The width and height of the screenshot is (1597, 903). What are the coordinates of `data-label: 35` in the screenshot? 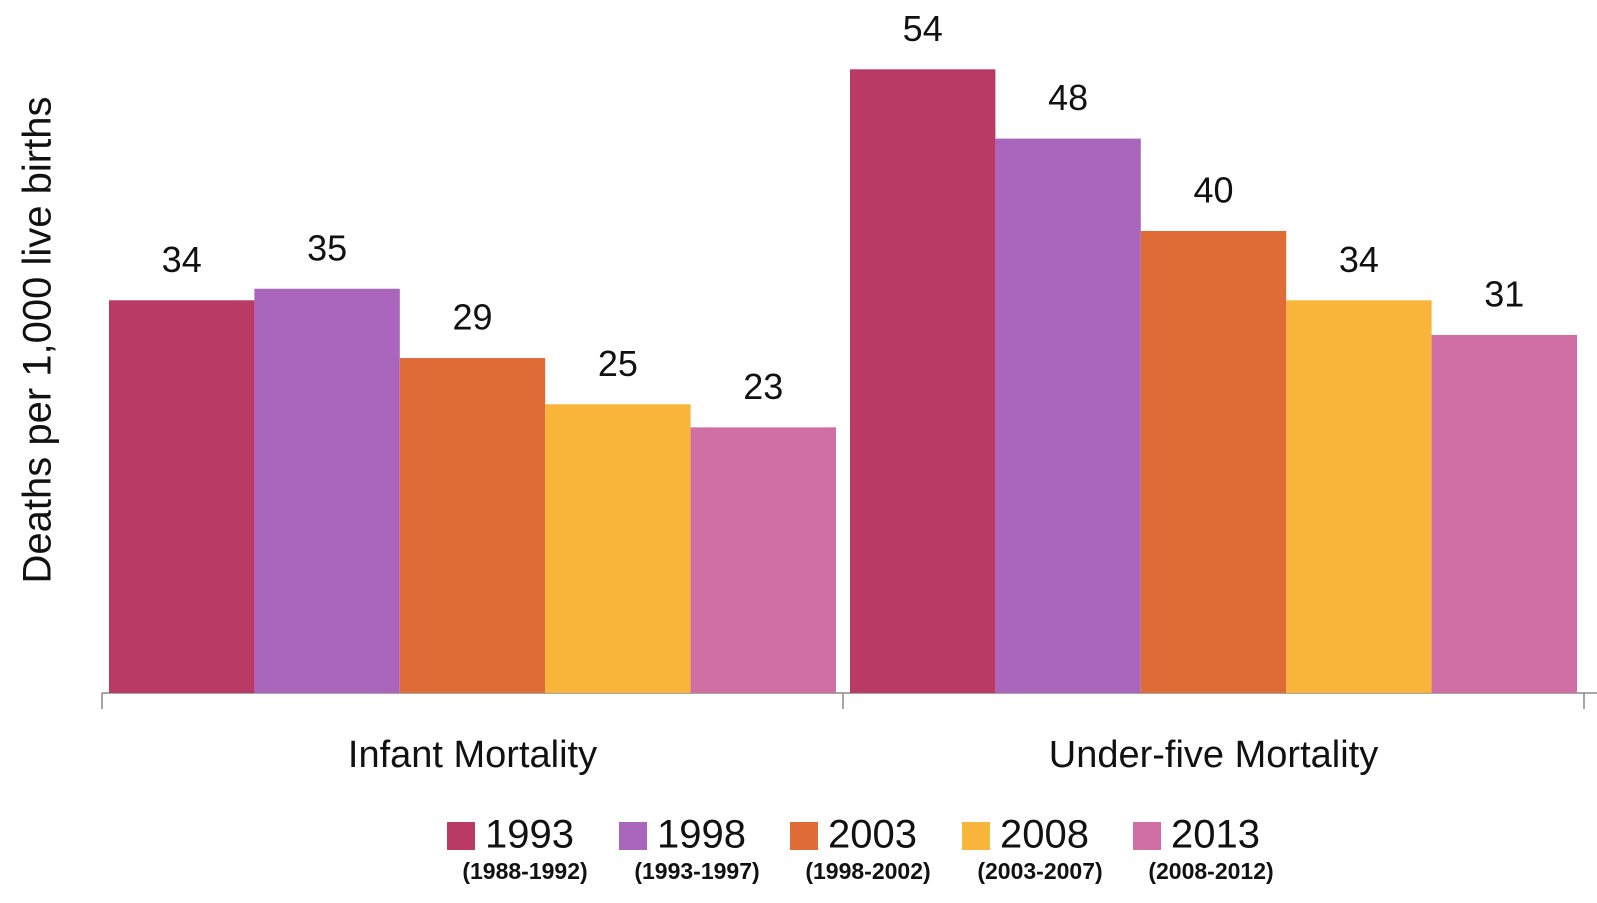 It's located at (327, 247).